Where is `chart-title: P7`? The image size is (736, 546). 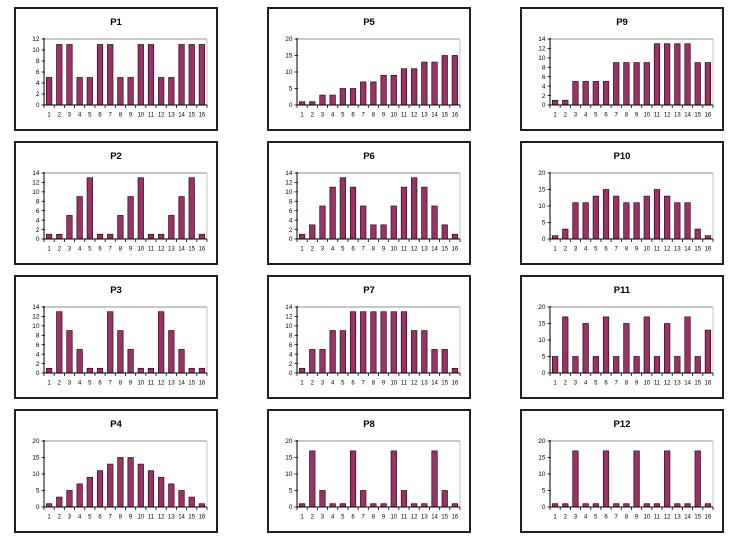 chart-title: P7 is located at coordinates (369, 290).